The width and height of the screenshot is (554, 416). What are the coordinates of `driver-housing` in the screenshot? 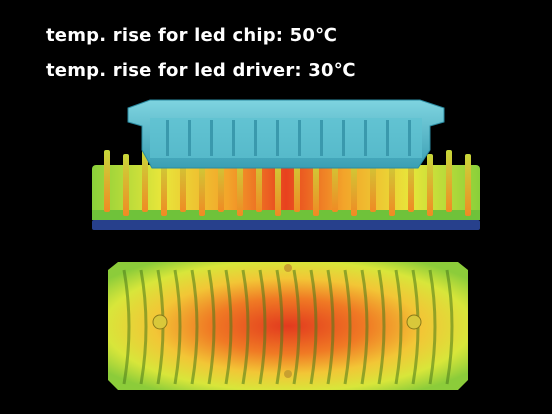 It's located at (286, 134).